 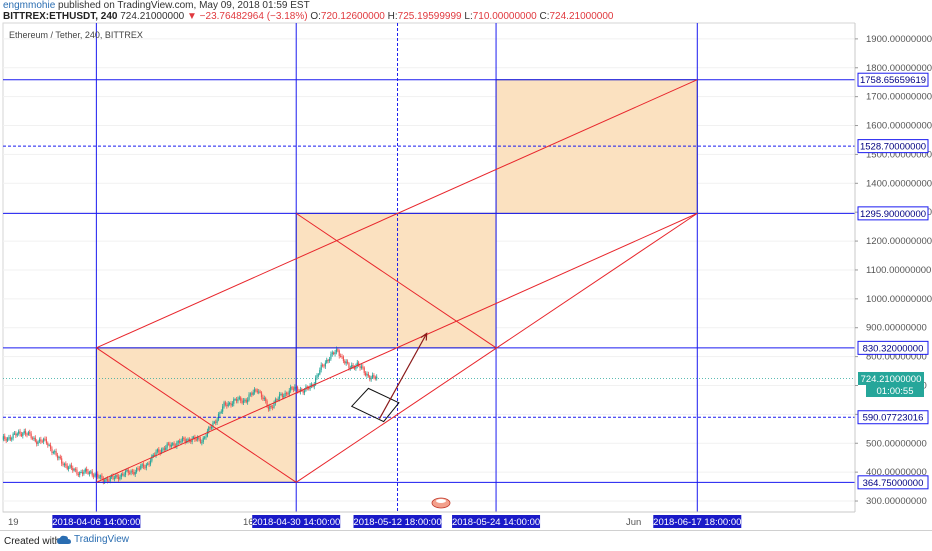 I want to click on price-level-label: 1295.90000000, so click(x=893, y=214).